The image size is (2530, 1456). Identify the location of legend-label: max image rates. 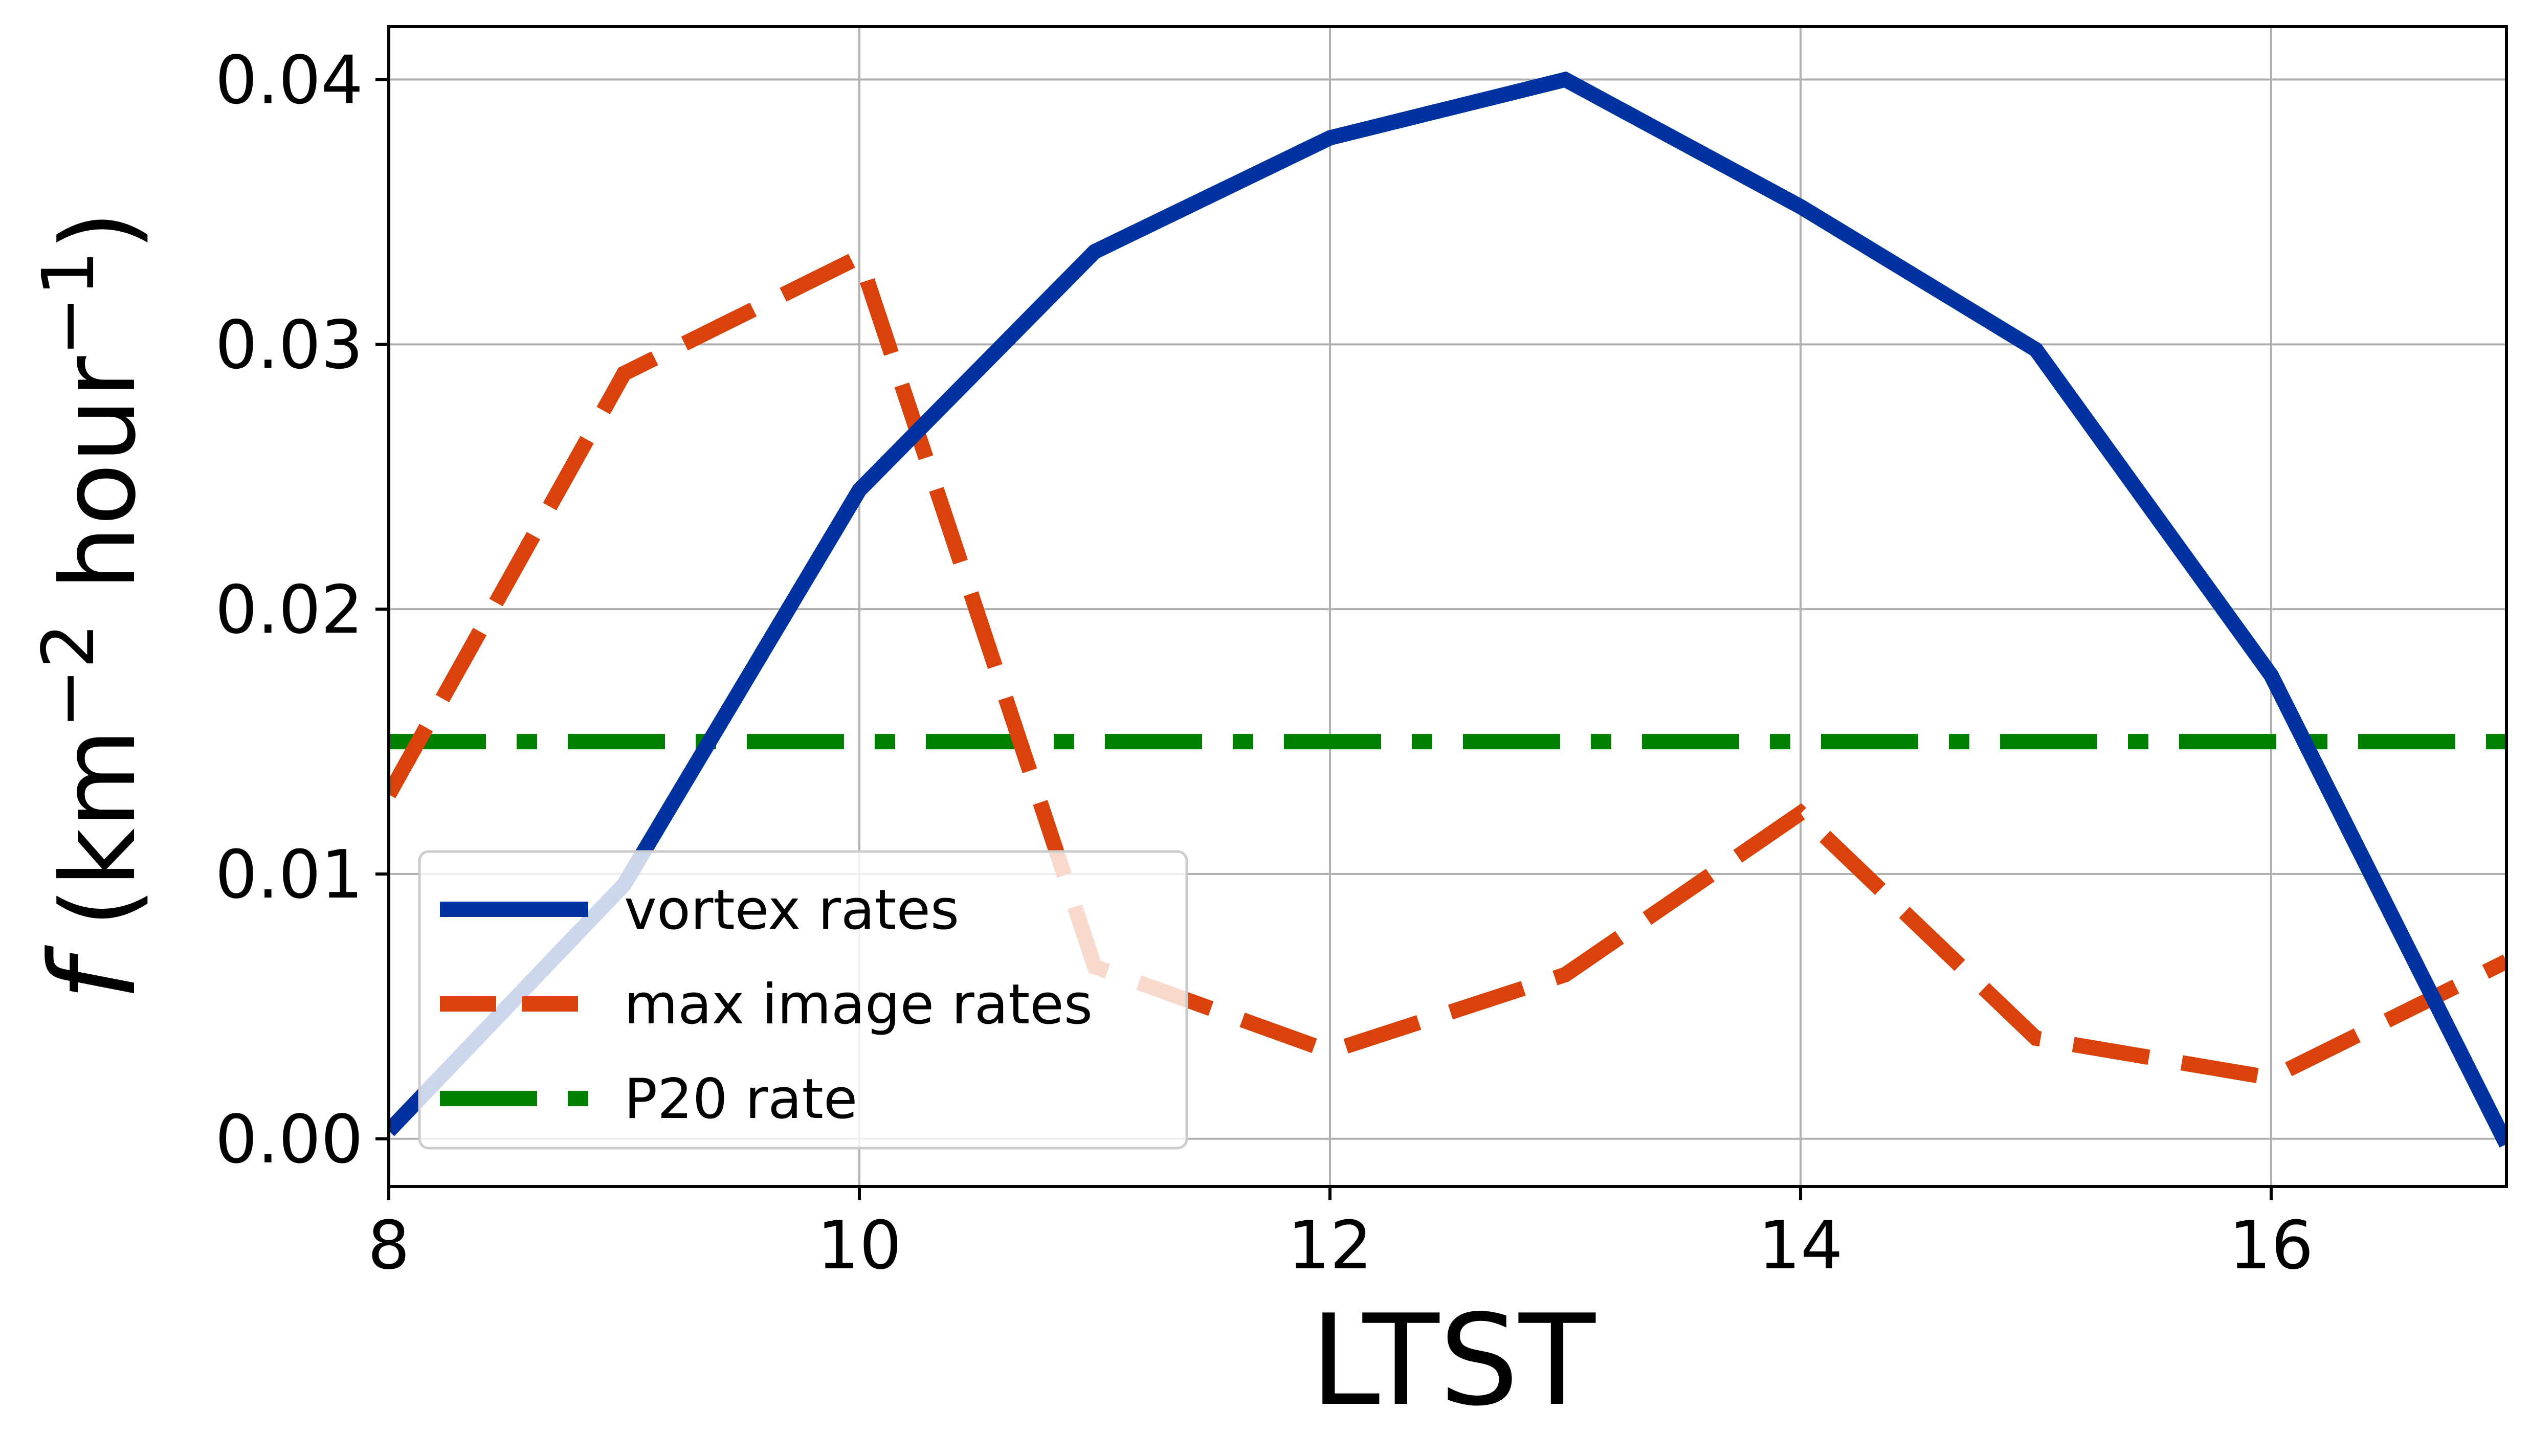
(858, 1005).